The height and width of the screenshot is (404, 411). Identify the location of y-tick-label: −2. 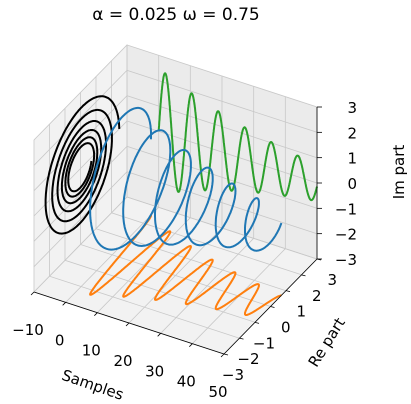
(248, 359).